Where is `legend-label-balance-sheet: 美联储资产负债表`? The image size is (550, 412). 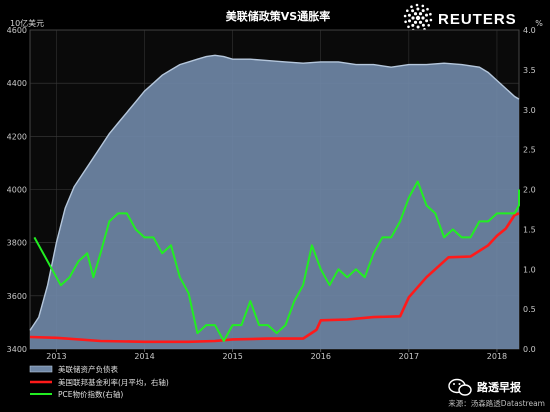 legend-label-balance-sheet: 美联储资产负债表 is located at coordinates (88, 369).